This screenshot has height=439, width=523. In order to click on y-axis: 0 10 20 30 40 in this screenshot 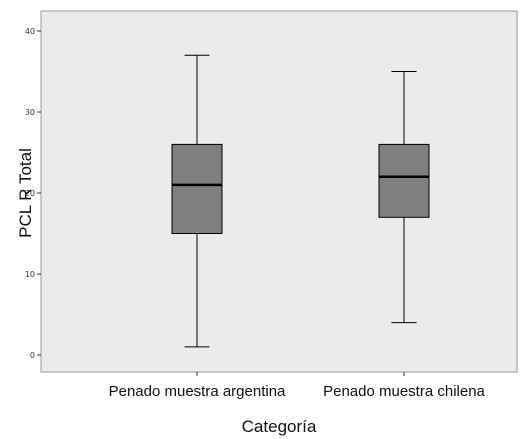, I will do `click(33, 193)`.